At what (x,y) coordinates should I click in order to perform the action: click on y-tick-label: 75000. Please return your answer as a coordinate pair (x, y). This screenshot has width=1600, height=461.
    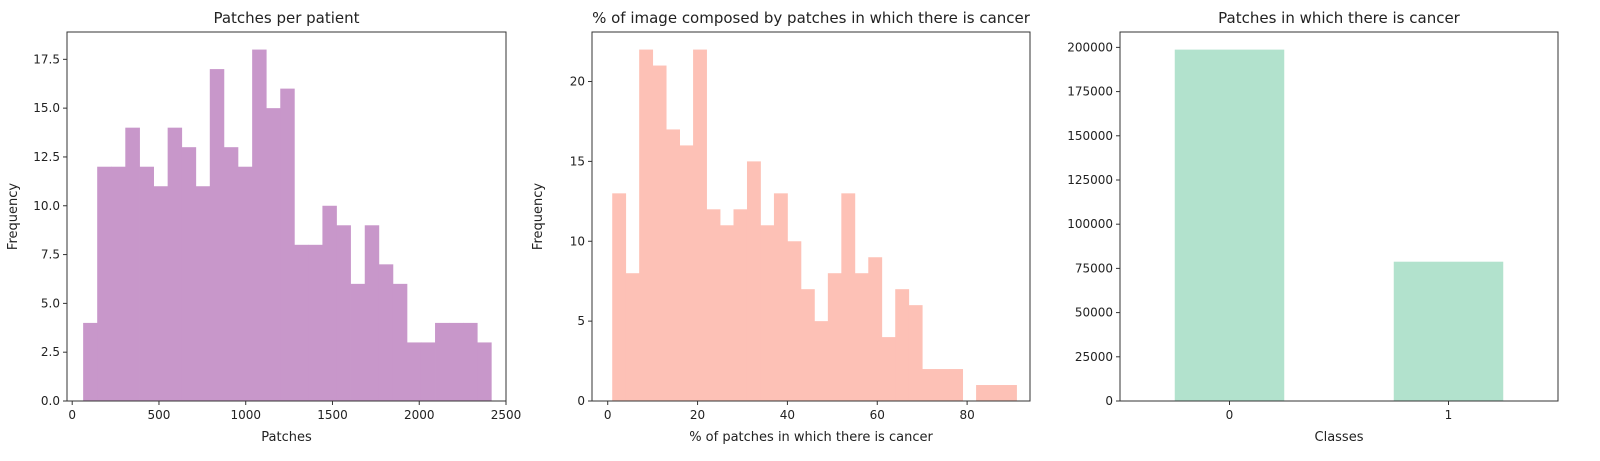
    Looking at the image, I should click on (1094, 268).